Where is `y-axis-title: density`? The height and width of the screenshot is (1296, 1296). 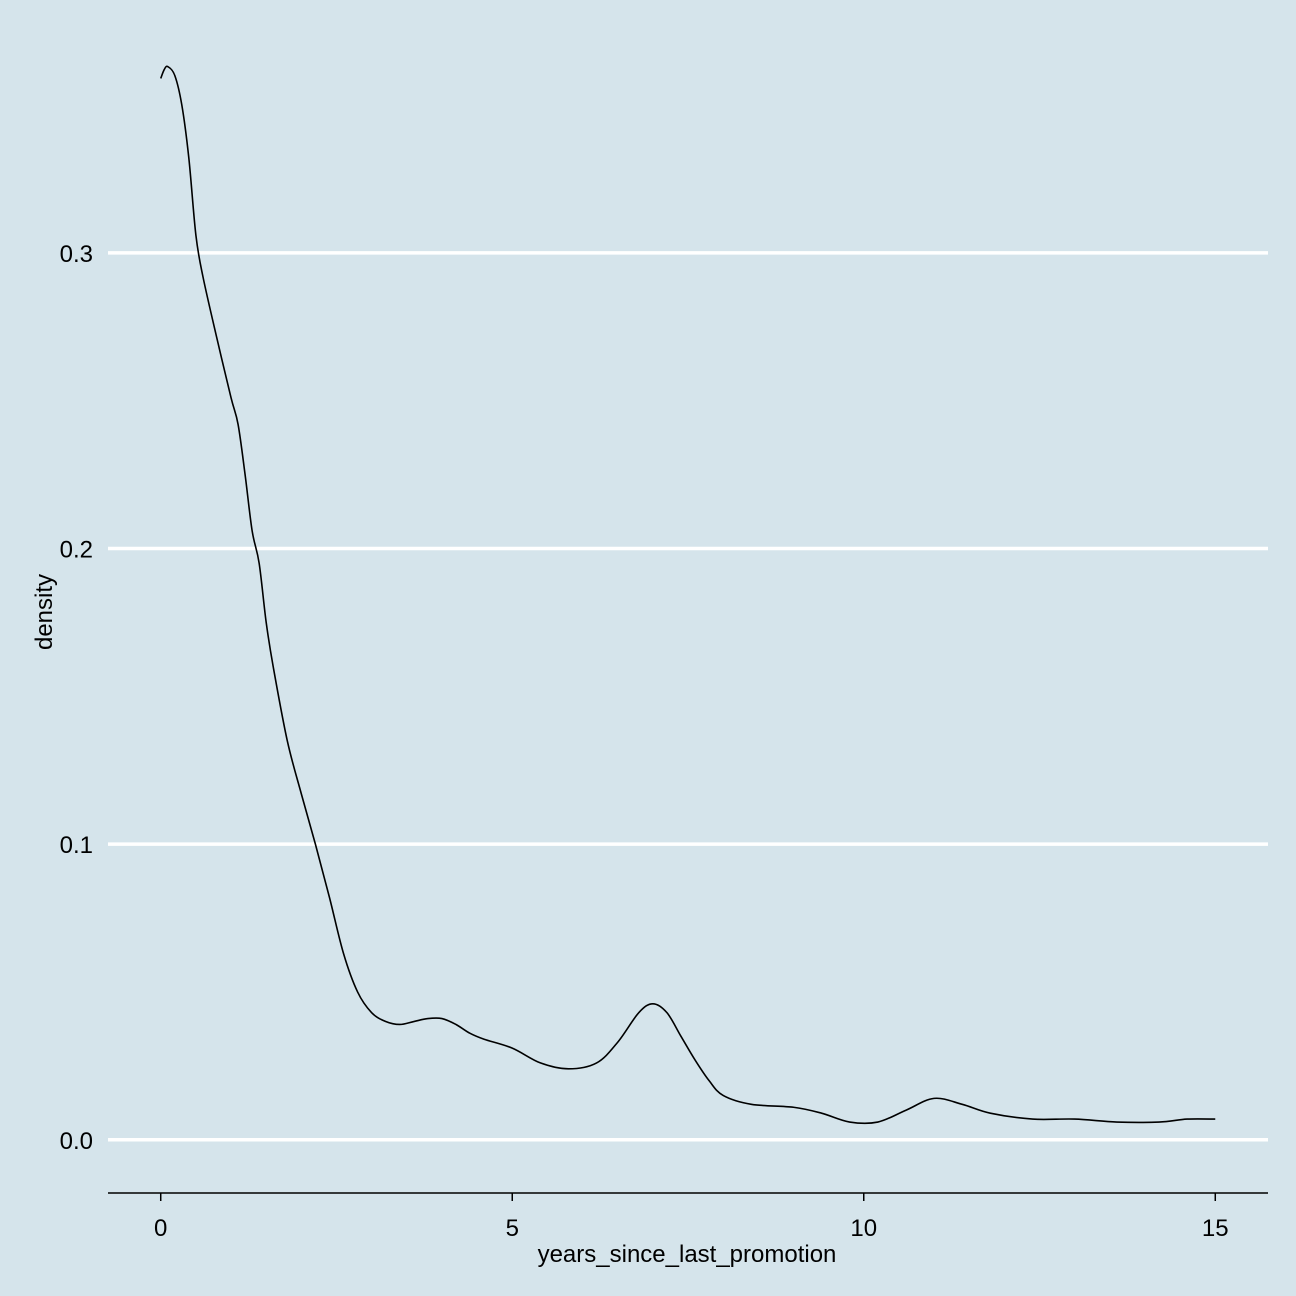 y-axis-title: density is located at coordinates (44, 612).